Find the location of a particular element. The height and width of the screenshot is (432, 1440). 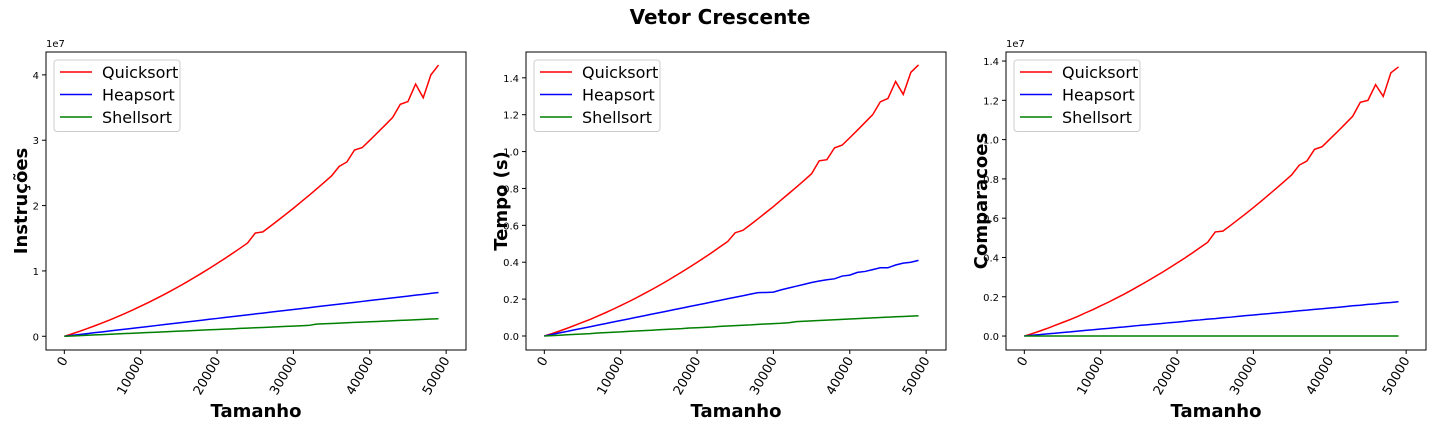

y-axis-label: Comparacoes is located at coordinates (981, 201).